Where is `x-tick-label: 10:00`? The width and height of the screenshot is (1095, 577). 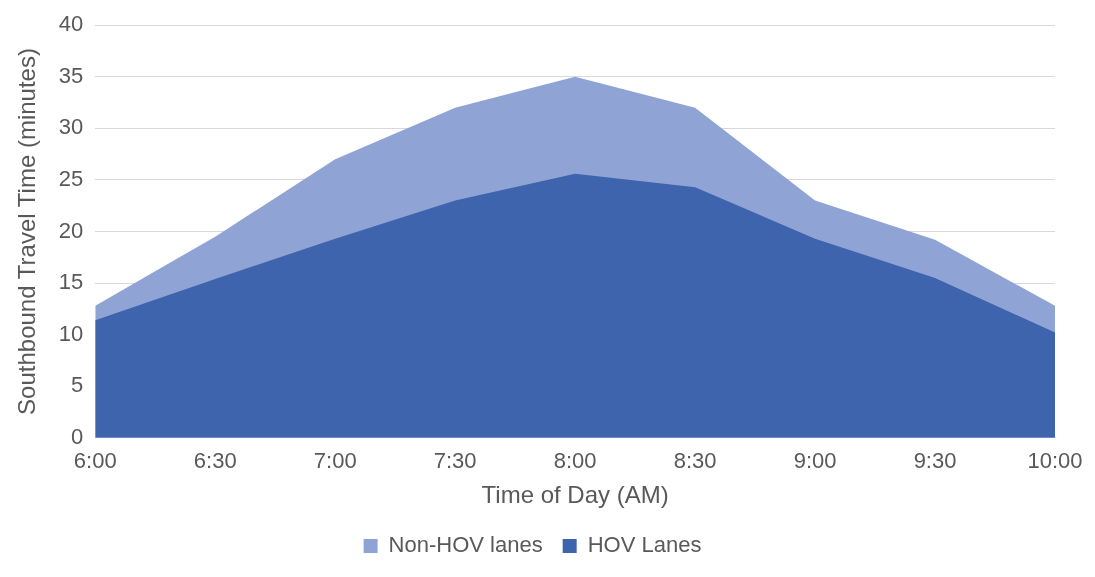 x-tick-label: 10:00 is located at coordinates (1055, 461).